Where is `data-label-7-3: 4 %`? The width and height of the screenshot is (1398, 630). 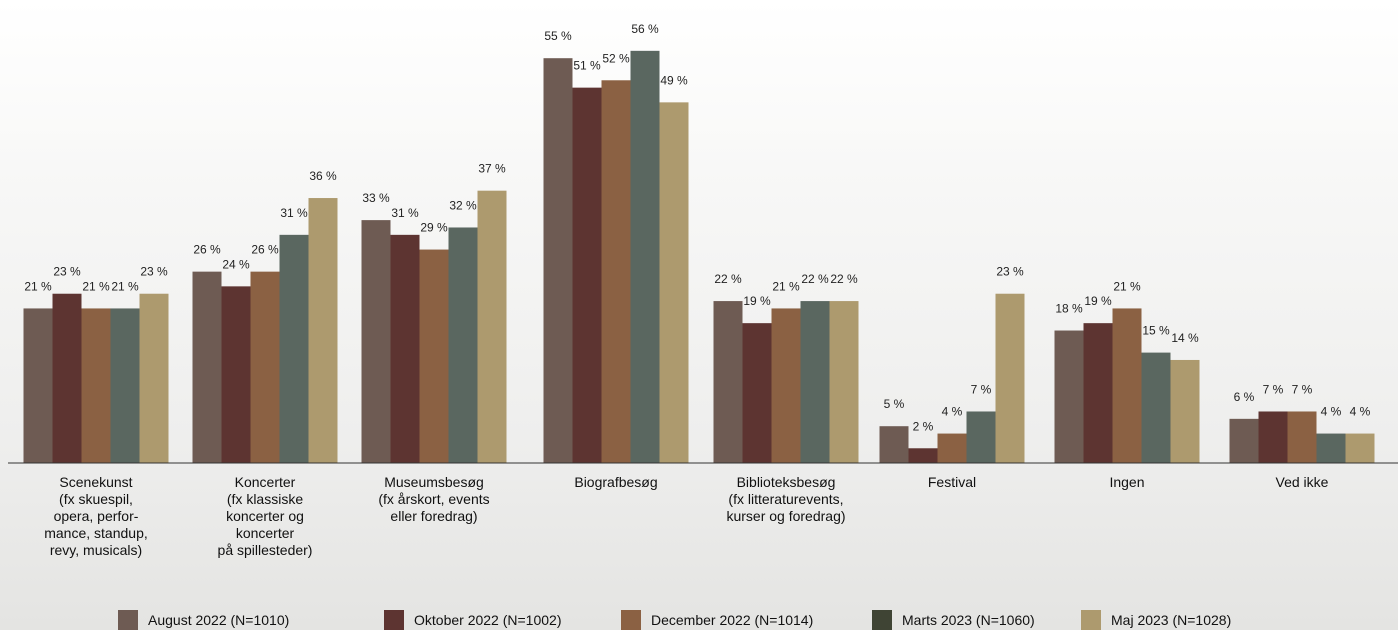 data-label-7-3: 4 % is located at coordinates (1331, 412).